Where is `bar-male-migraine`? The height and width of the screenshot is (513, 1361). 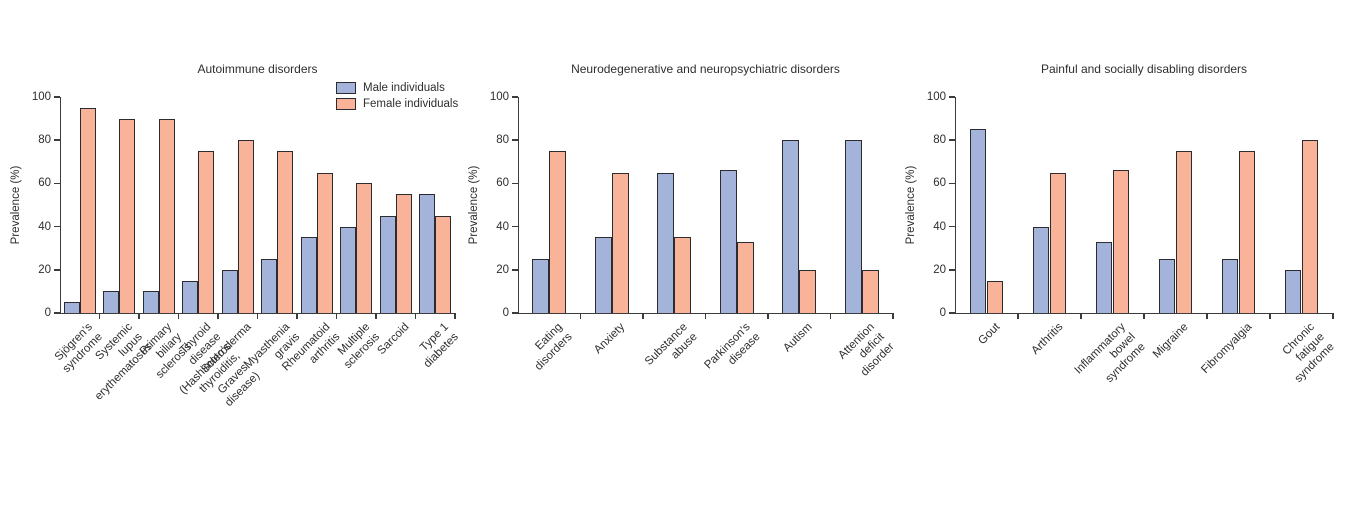
bar-male-migraine is located at coordinates (1167, 286).